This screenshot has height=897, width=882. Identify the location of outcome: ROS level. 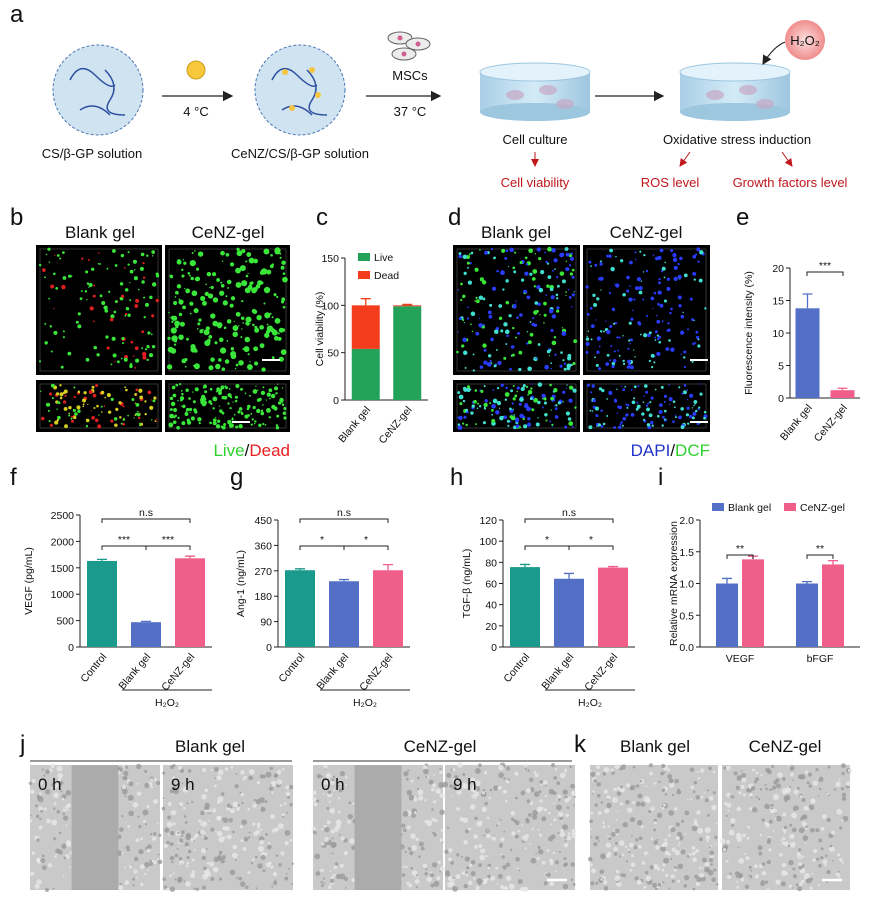
(670, 182).